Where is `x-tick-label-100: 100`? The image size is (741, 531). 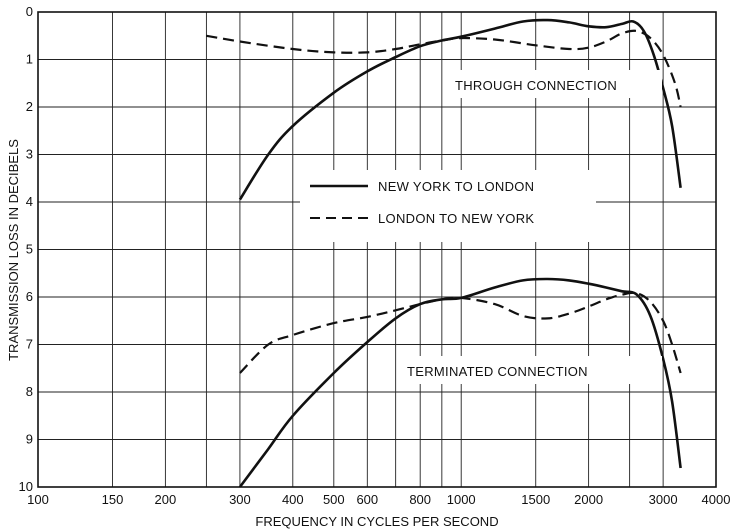 x-tick-label-100: 100 is located at coordinates (38, 499).